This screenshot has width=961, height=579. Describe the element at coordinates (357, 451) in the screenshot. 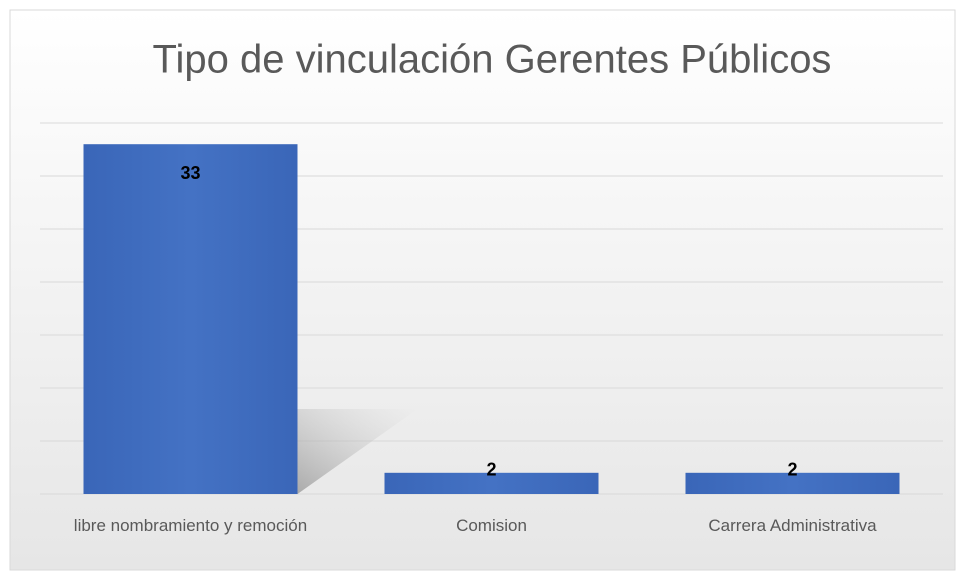

I see `bar-shadow` at that location.